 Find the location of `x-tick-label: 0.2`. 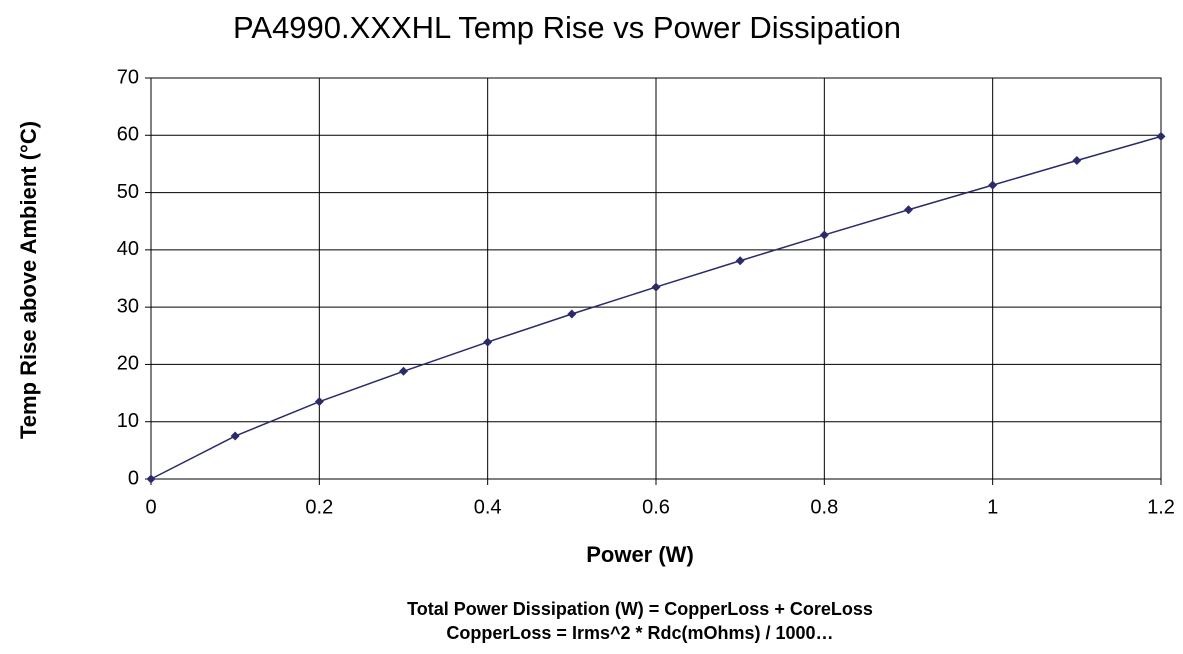

x-tick-label: 0.2 is located at coordinates (319, 507).